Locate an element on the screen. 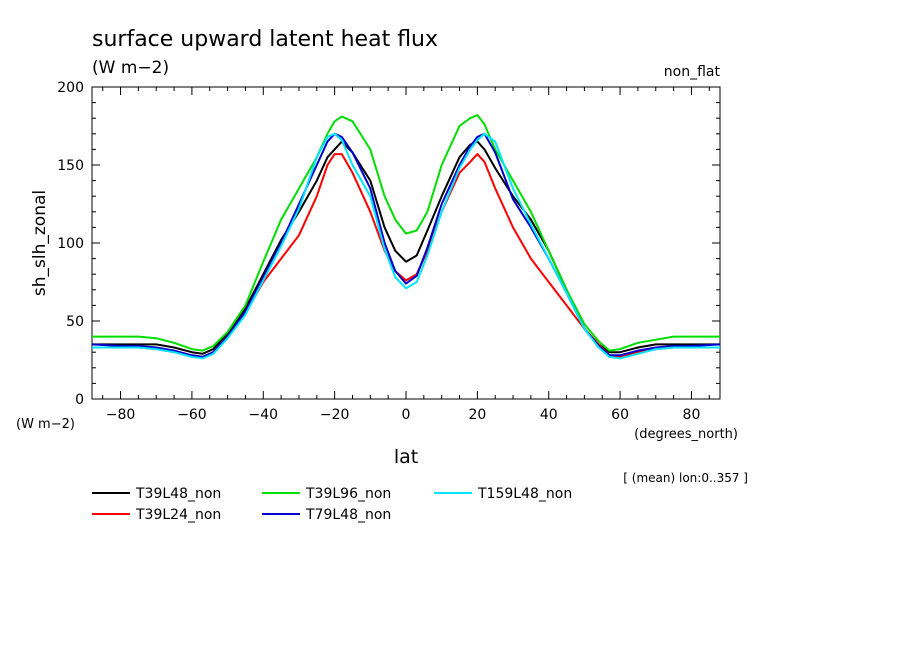  x-tick-label: 80 is located at coordinates (692, 415).